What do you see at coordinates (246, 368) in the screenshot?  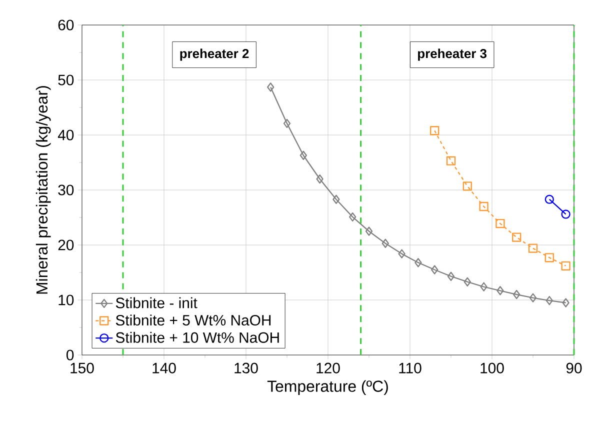 I see `x-tick-label: 130` at bounding box center [246, 368].